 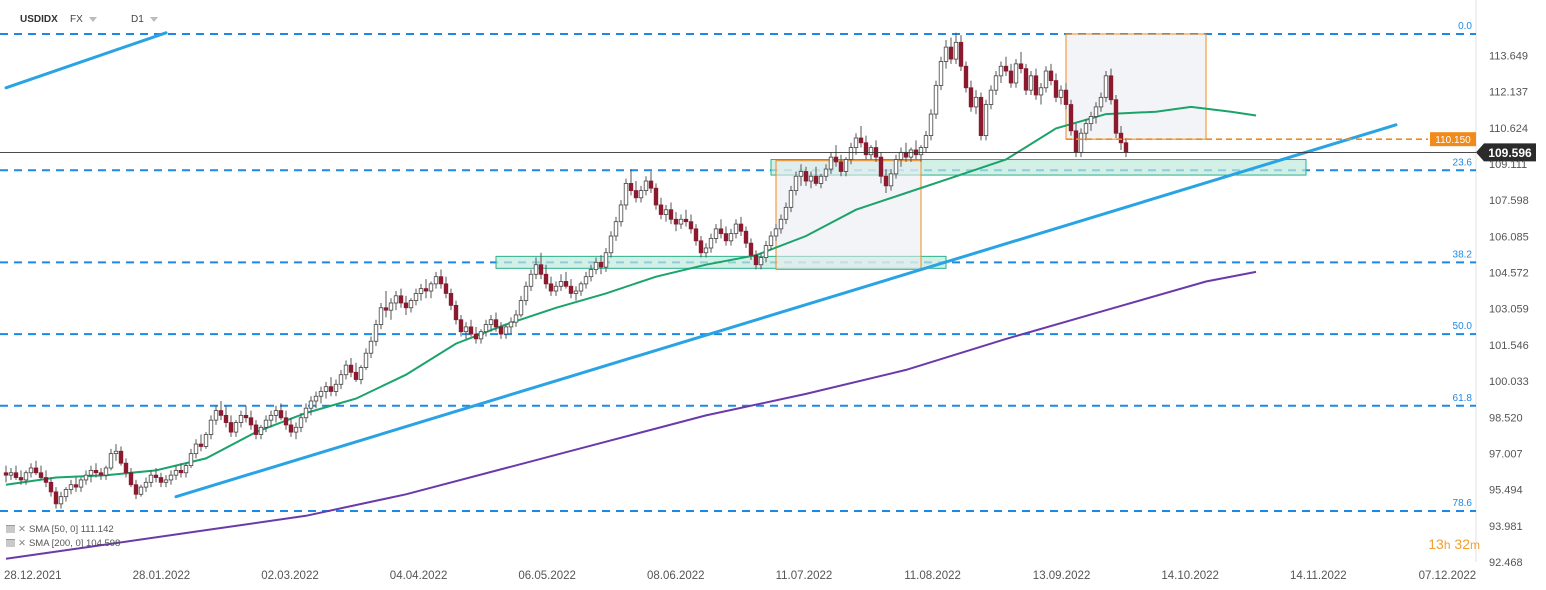 What do you see at coordinates (137, 19) in the screenshot?
I see `interval-text: D1` at bounding box center [137, 19].